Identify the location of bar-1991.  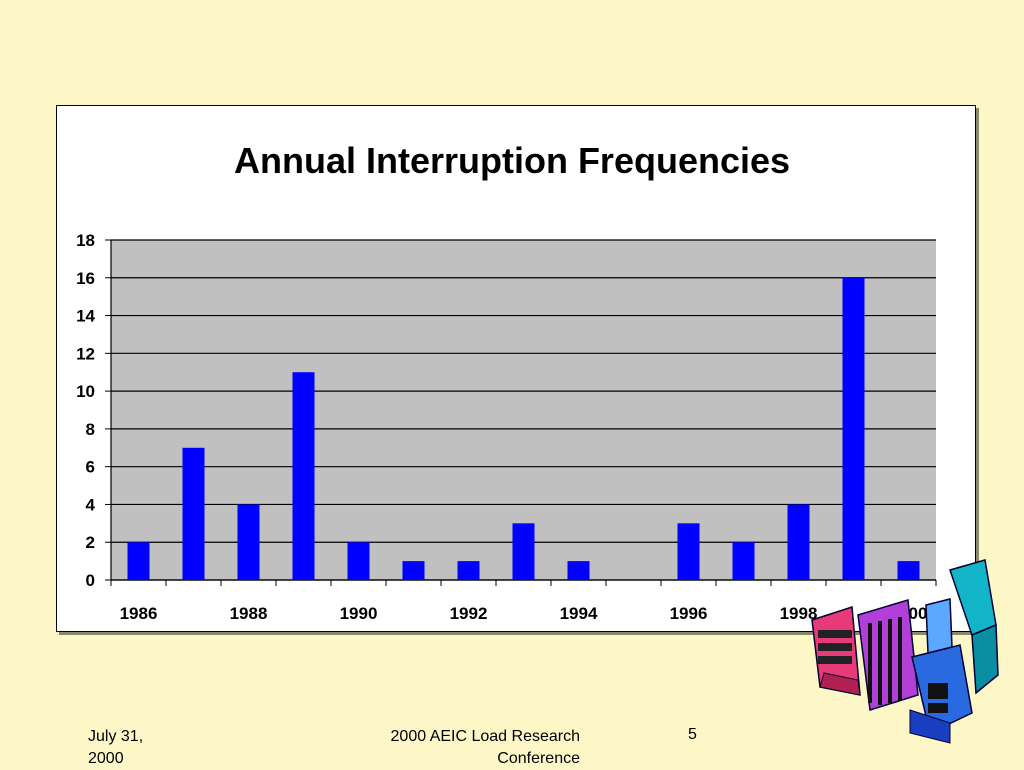
(413, 570).